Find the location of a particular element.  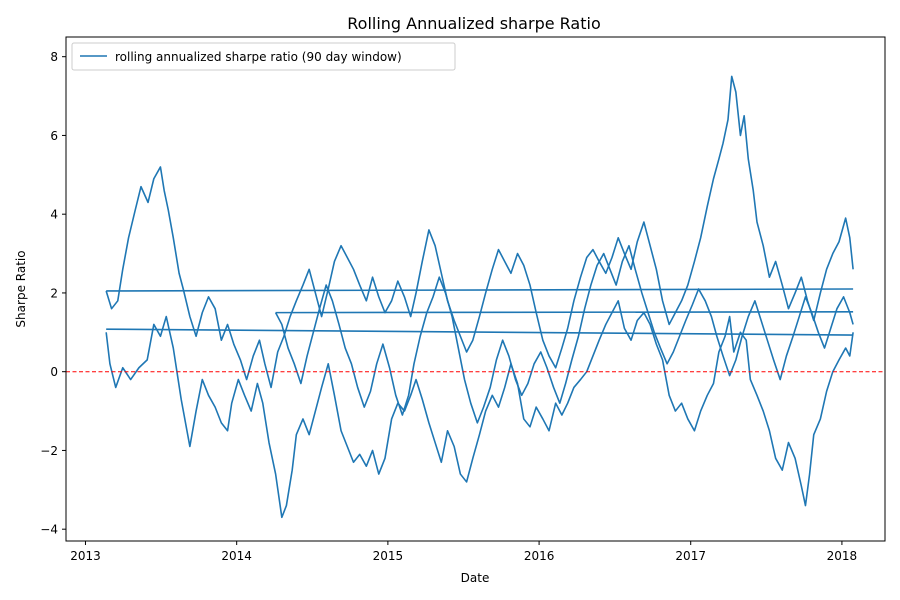

legend-box is located at coordinates (263, 56).